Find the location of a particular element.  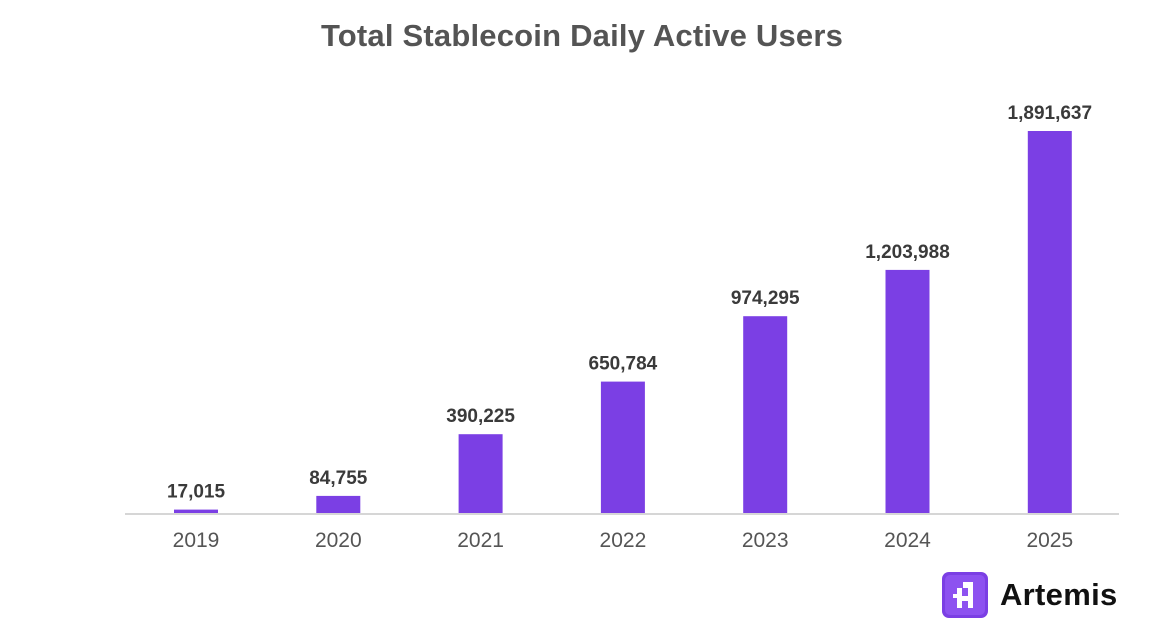

data-label-2020: 84,755 is located at coordinates (338, 478).